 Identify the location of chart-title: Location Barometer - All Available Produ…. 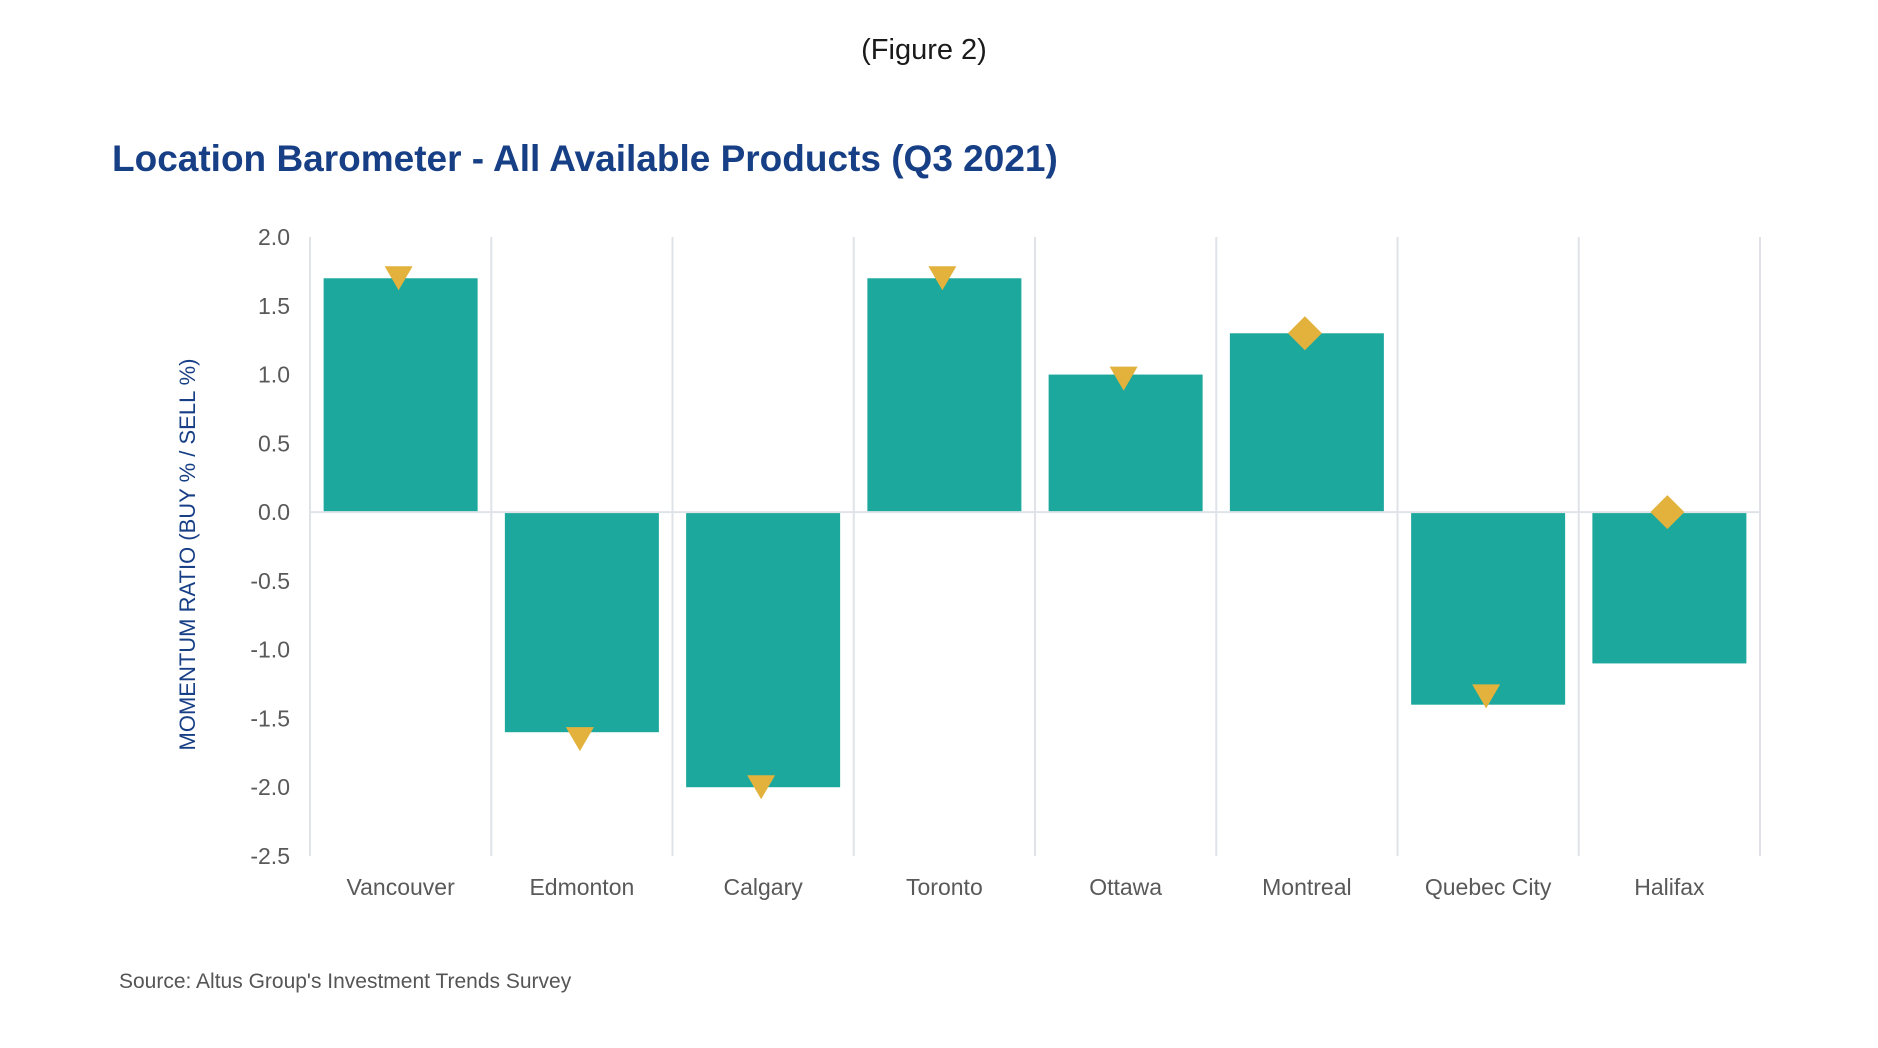
(585, 158).